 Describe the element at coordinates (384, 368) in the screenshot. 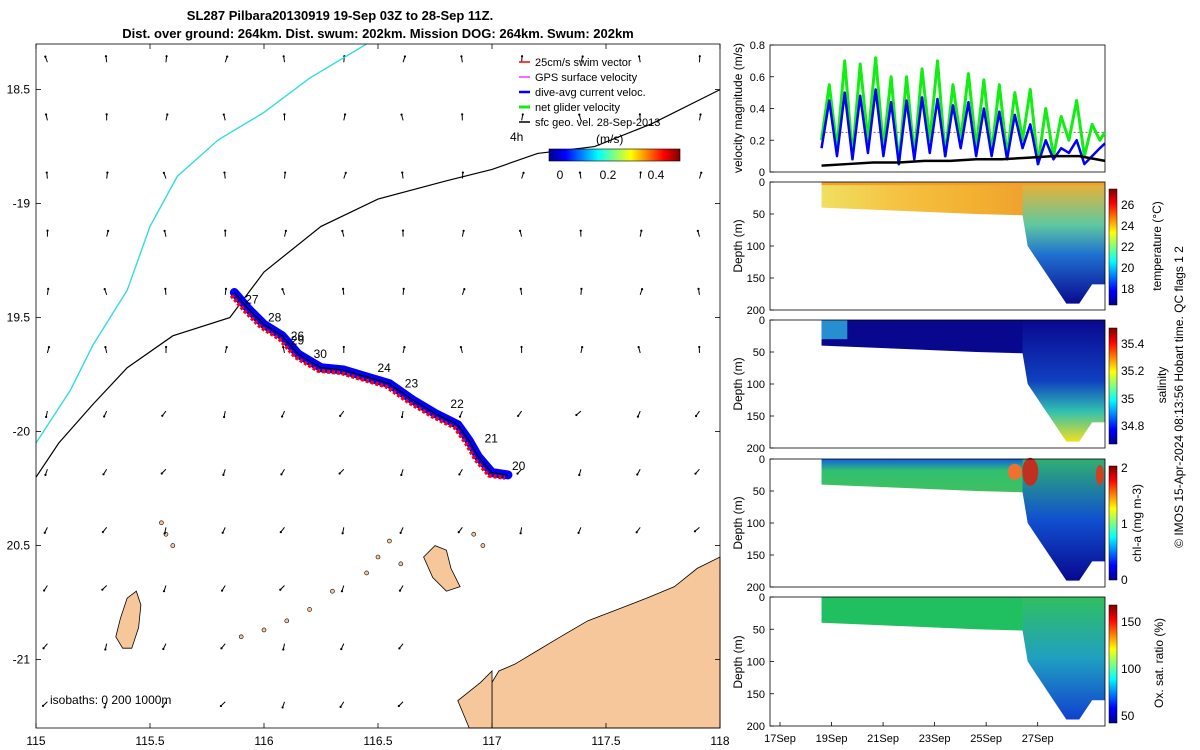

I see `day-label: 24` at that location.